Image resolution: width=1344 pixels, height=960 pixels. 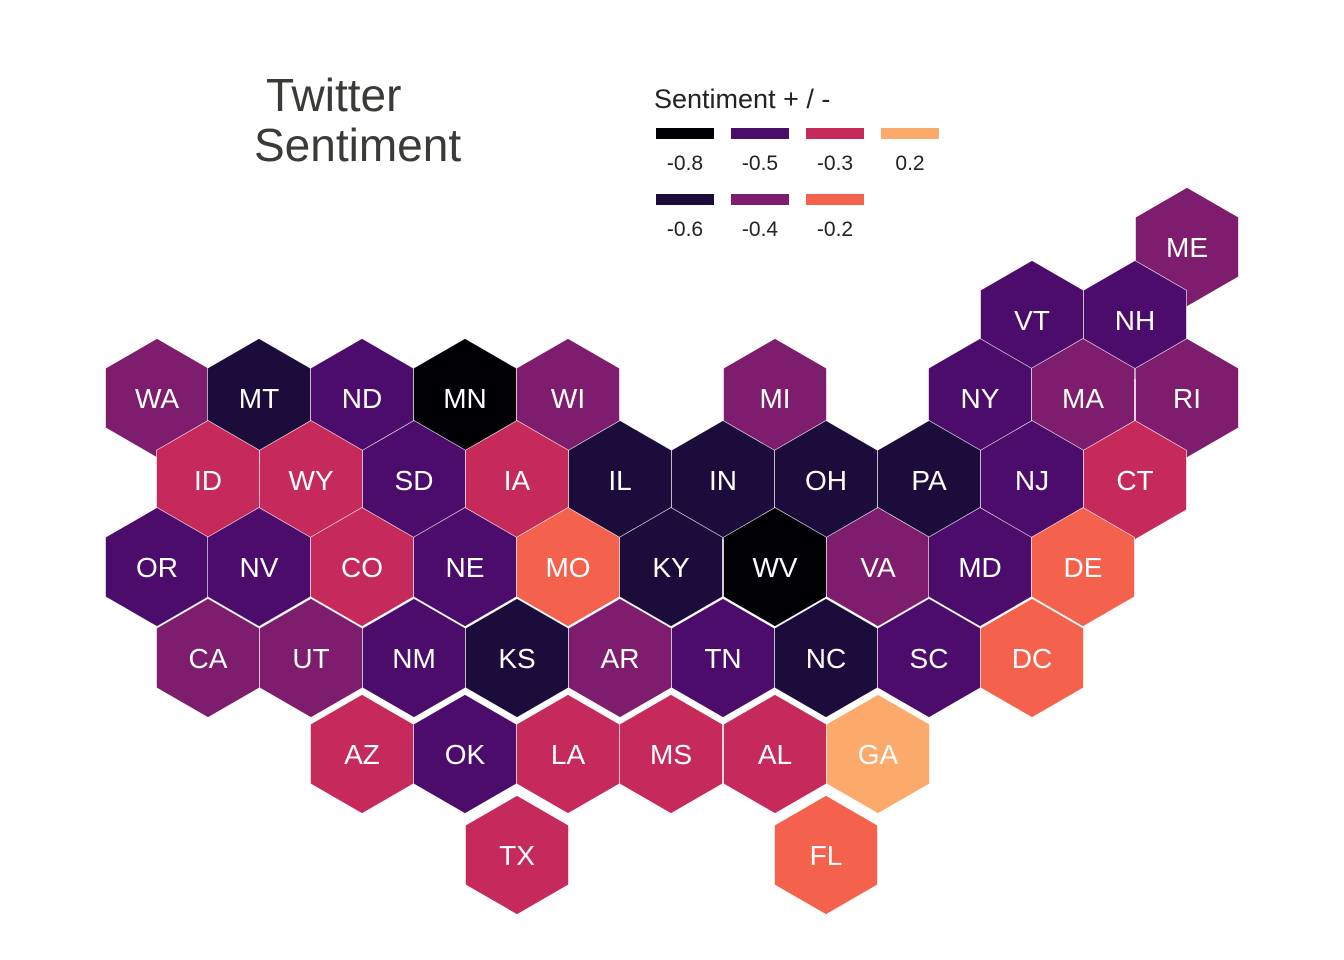 I want to click on state-hex-ri: RI, so click(x=1187, y=398).